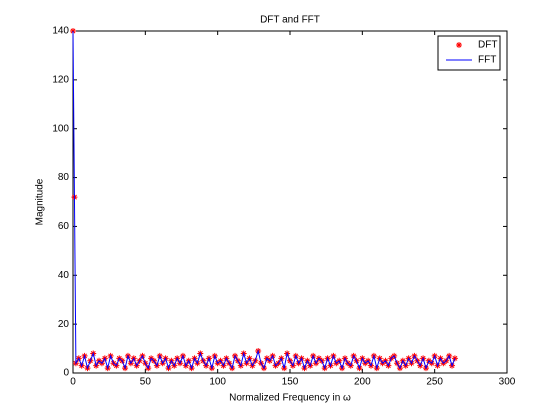  Describe the element at coordinates (469, 53) in the screenshot. I see `legend-box` at that location.